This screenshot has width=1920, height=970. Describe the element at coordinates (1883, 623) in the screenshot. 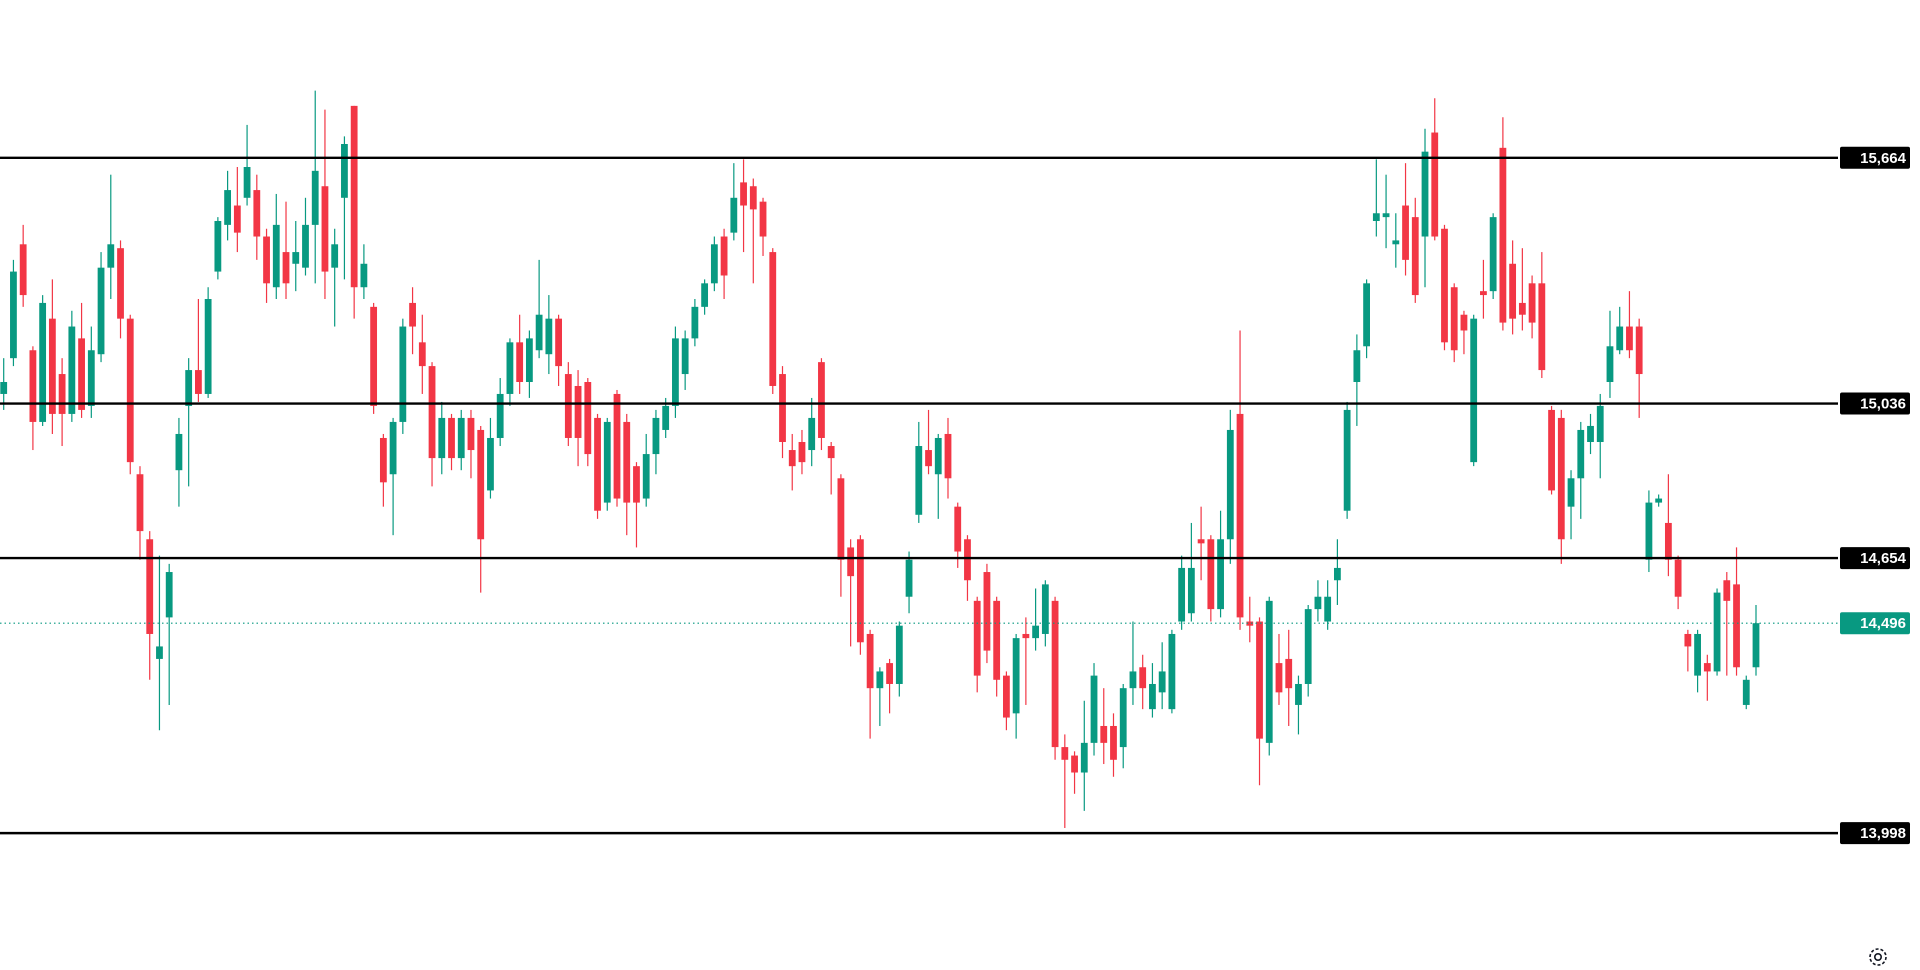

I see `price-tag-label: 14,496` at that location.